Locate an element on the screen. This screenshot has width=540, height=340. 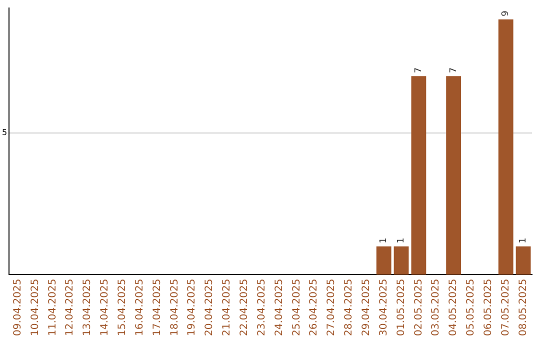
x-tick-label: 26.04.2025 is located at coordinates (314, 307).